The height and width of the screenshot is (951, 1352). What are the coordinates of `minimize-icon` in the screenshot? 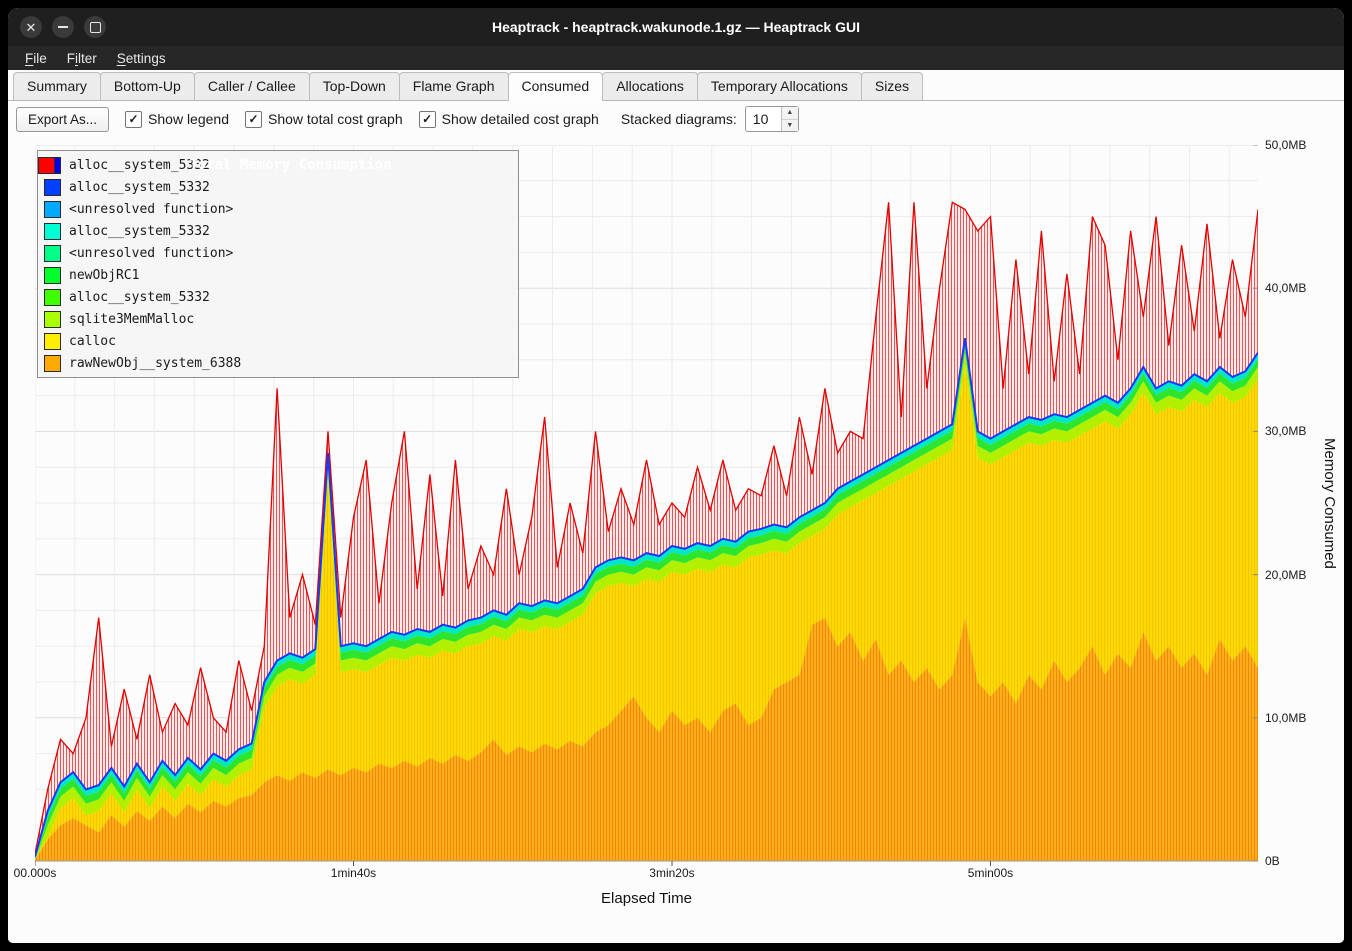 It's located at (63, 27).